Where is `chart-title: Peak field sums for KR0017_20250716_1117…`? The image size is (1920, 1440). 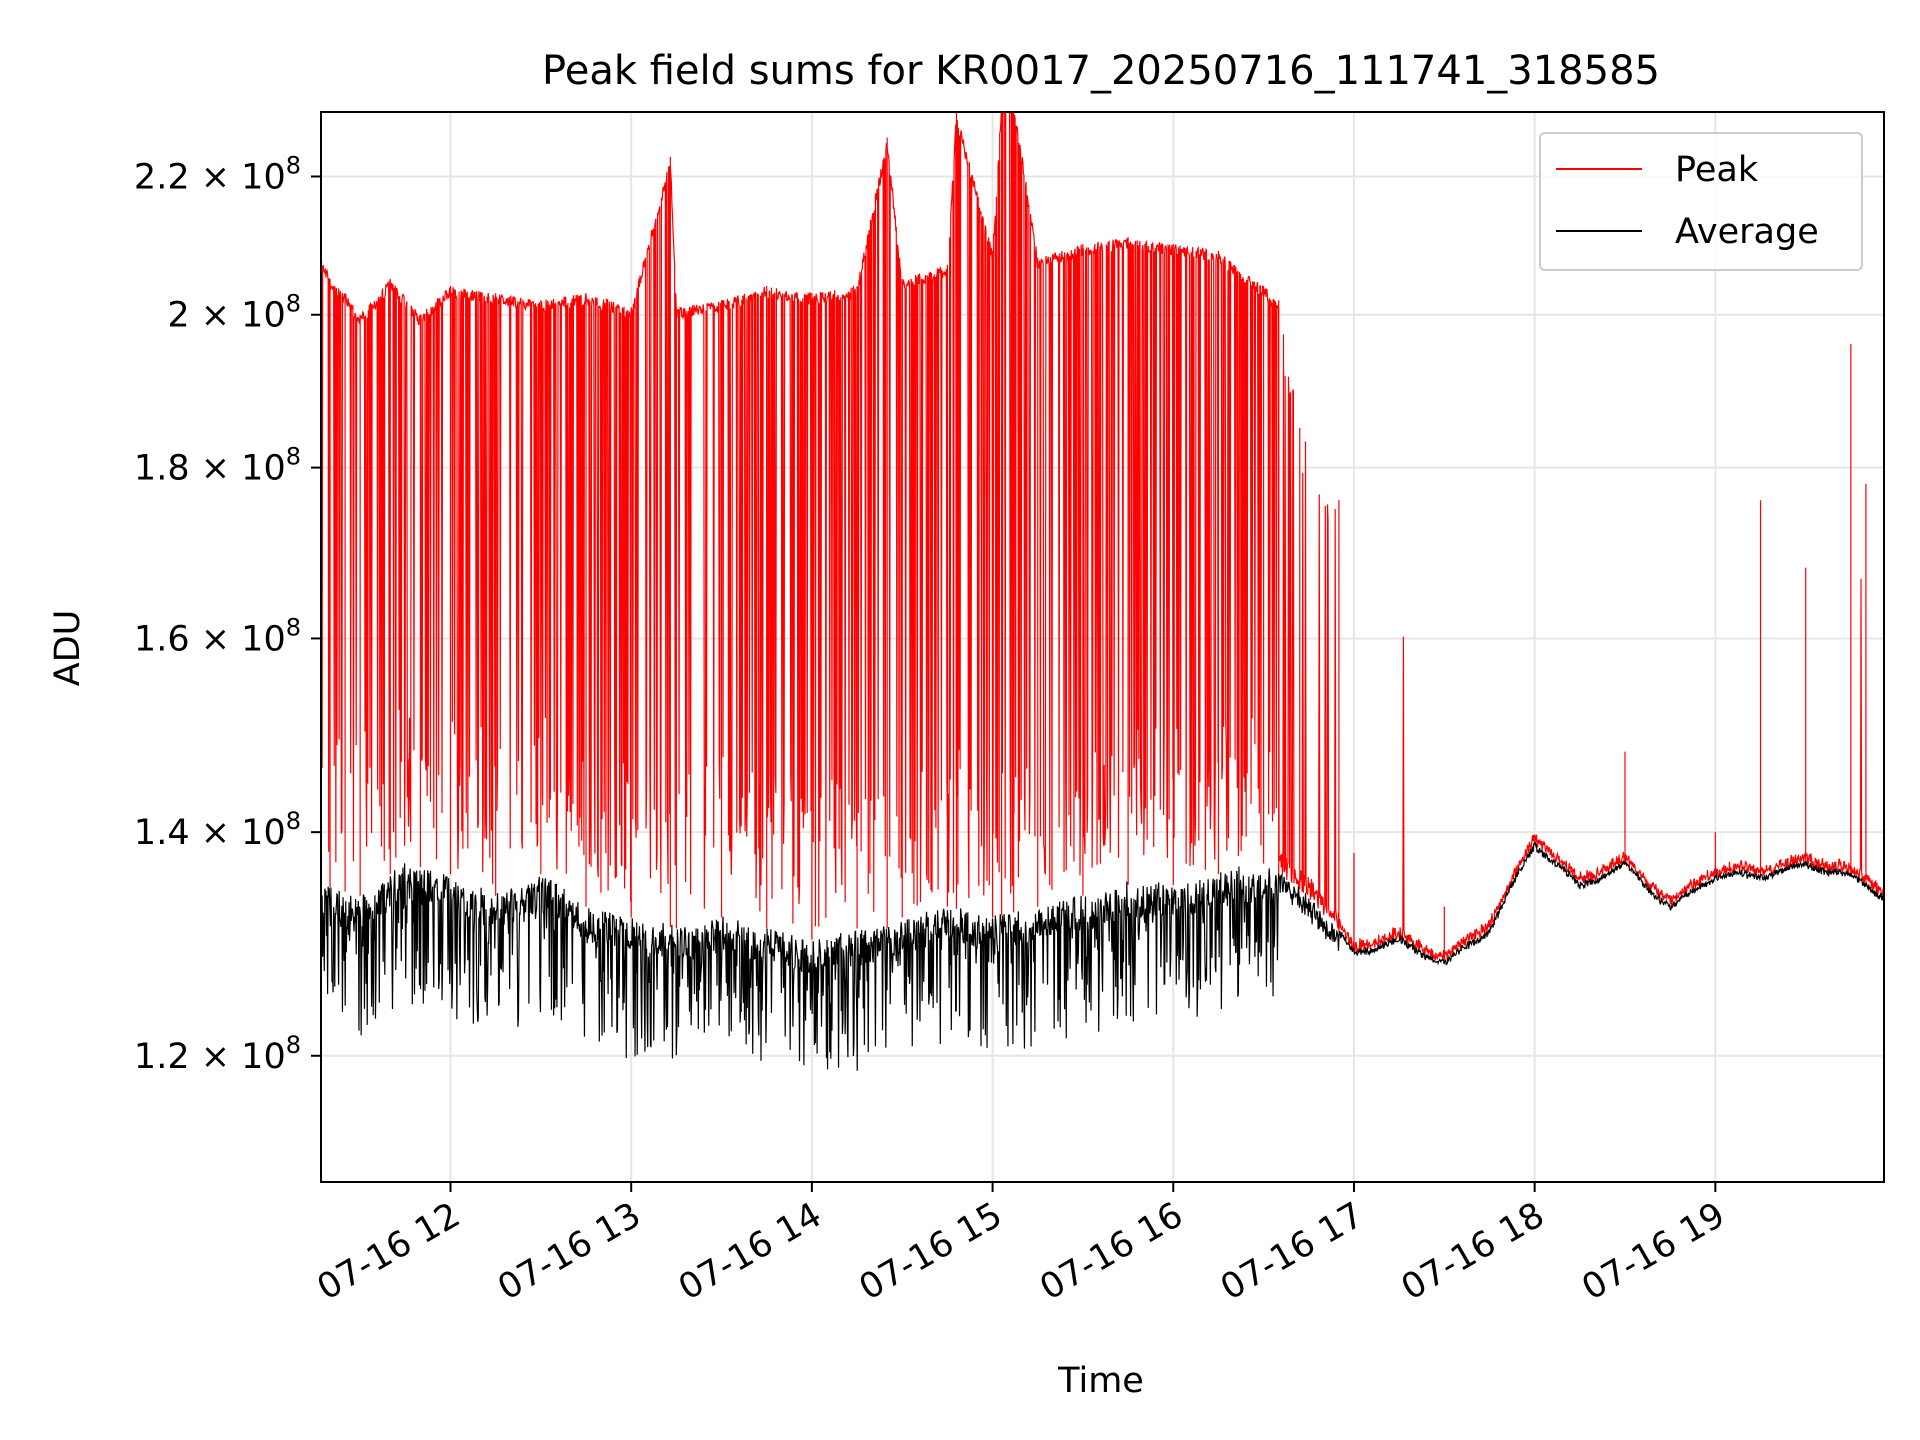
chart-title: Peak field sums for KR0017_20250716_1117… is located at coordinates (1101, 71).